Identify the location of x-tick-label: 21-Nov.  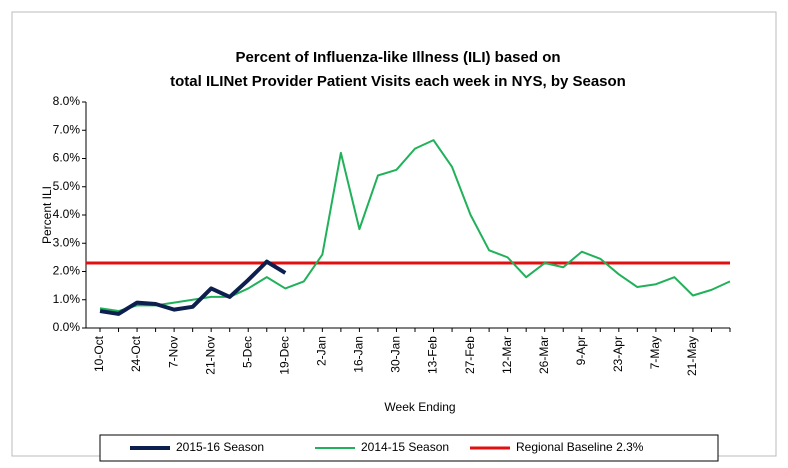
(210, 355).